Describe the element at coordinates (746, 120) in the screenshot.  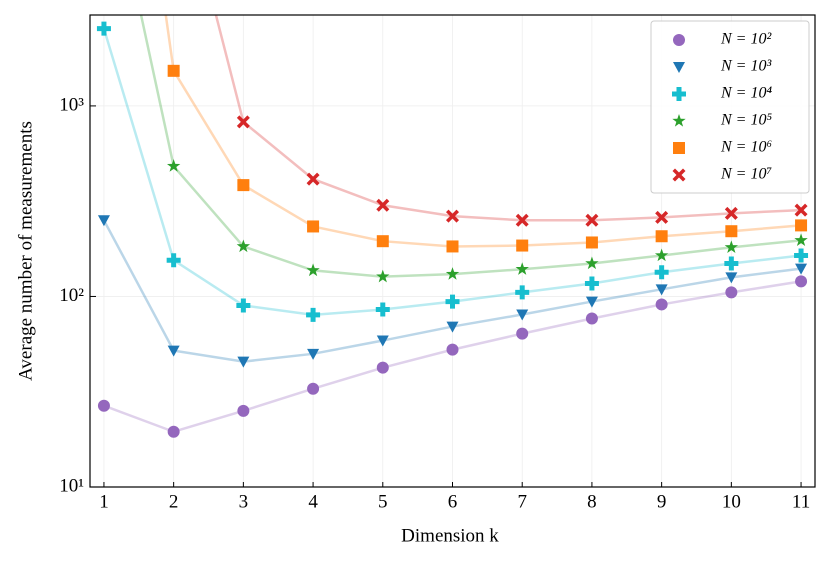
I see `legend-label: N = 10⁵` at that location.